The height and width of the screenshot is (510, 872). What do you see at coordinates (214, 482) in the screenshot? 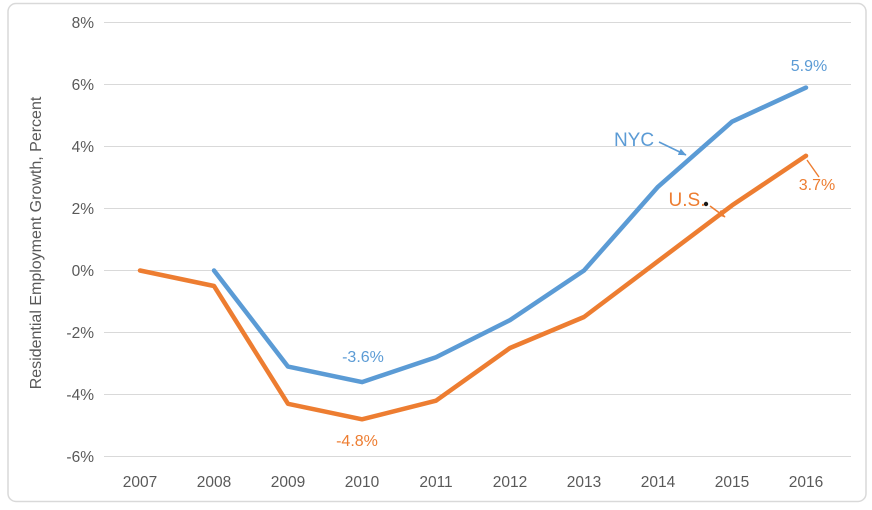
I see `x-tick-label: 2008` at bounding box center [214, 482].